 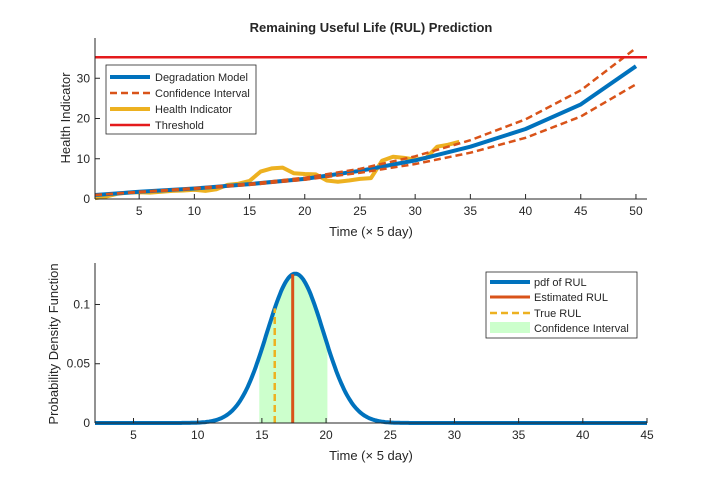 What do you see at coordinates (179, 126) in the screenshot?
I see `legend-label-threshold: Threshold` at bounding box center [179, 126].